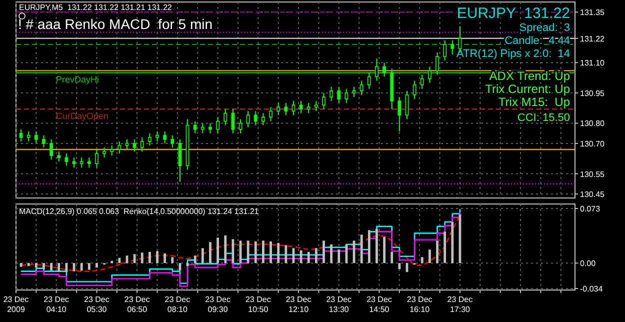 The image size is (625, 322). I want to click on ref-line-label: CurDayOpen, so click(82, 116).